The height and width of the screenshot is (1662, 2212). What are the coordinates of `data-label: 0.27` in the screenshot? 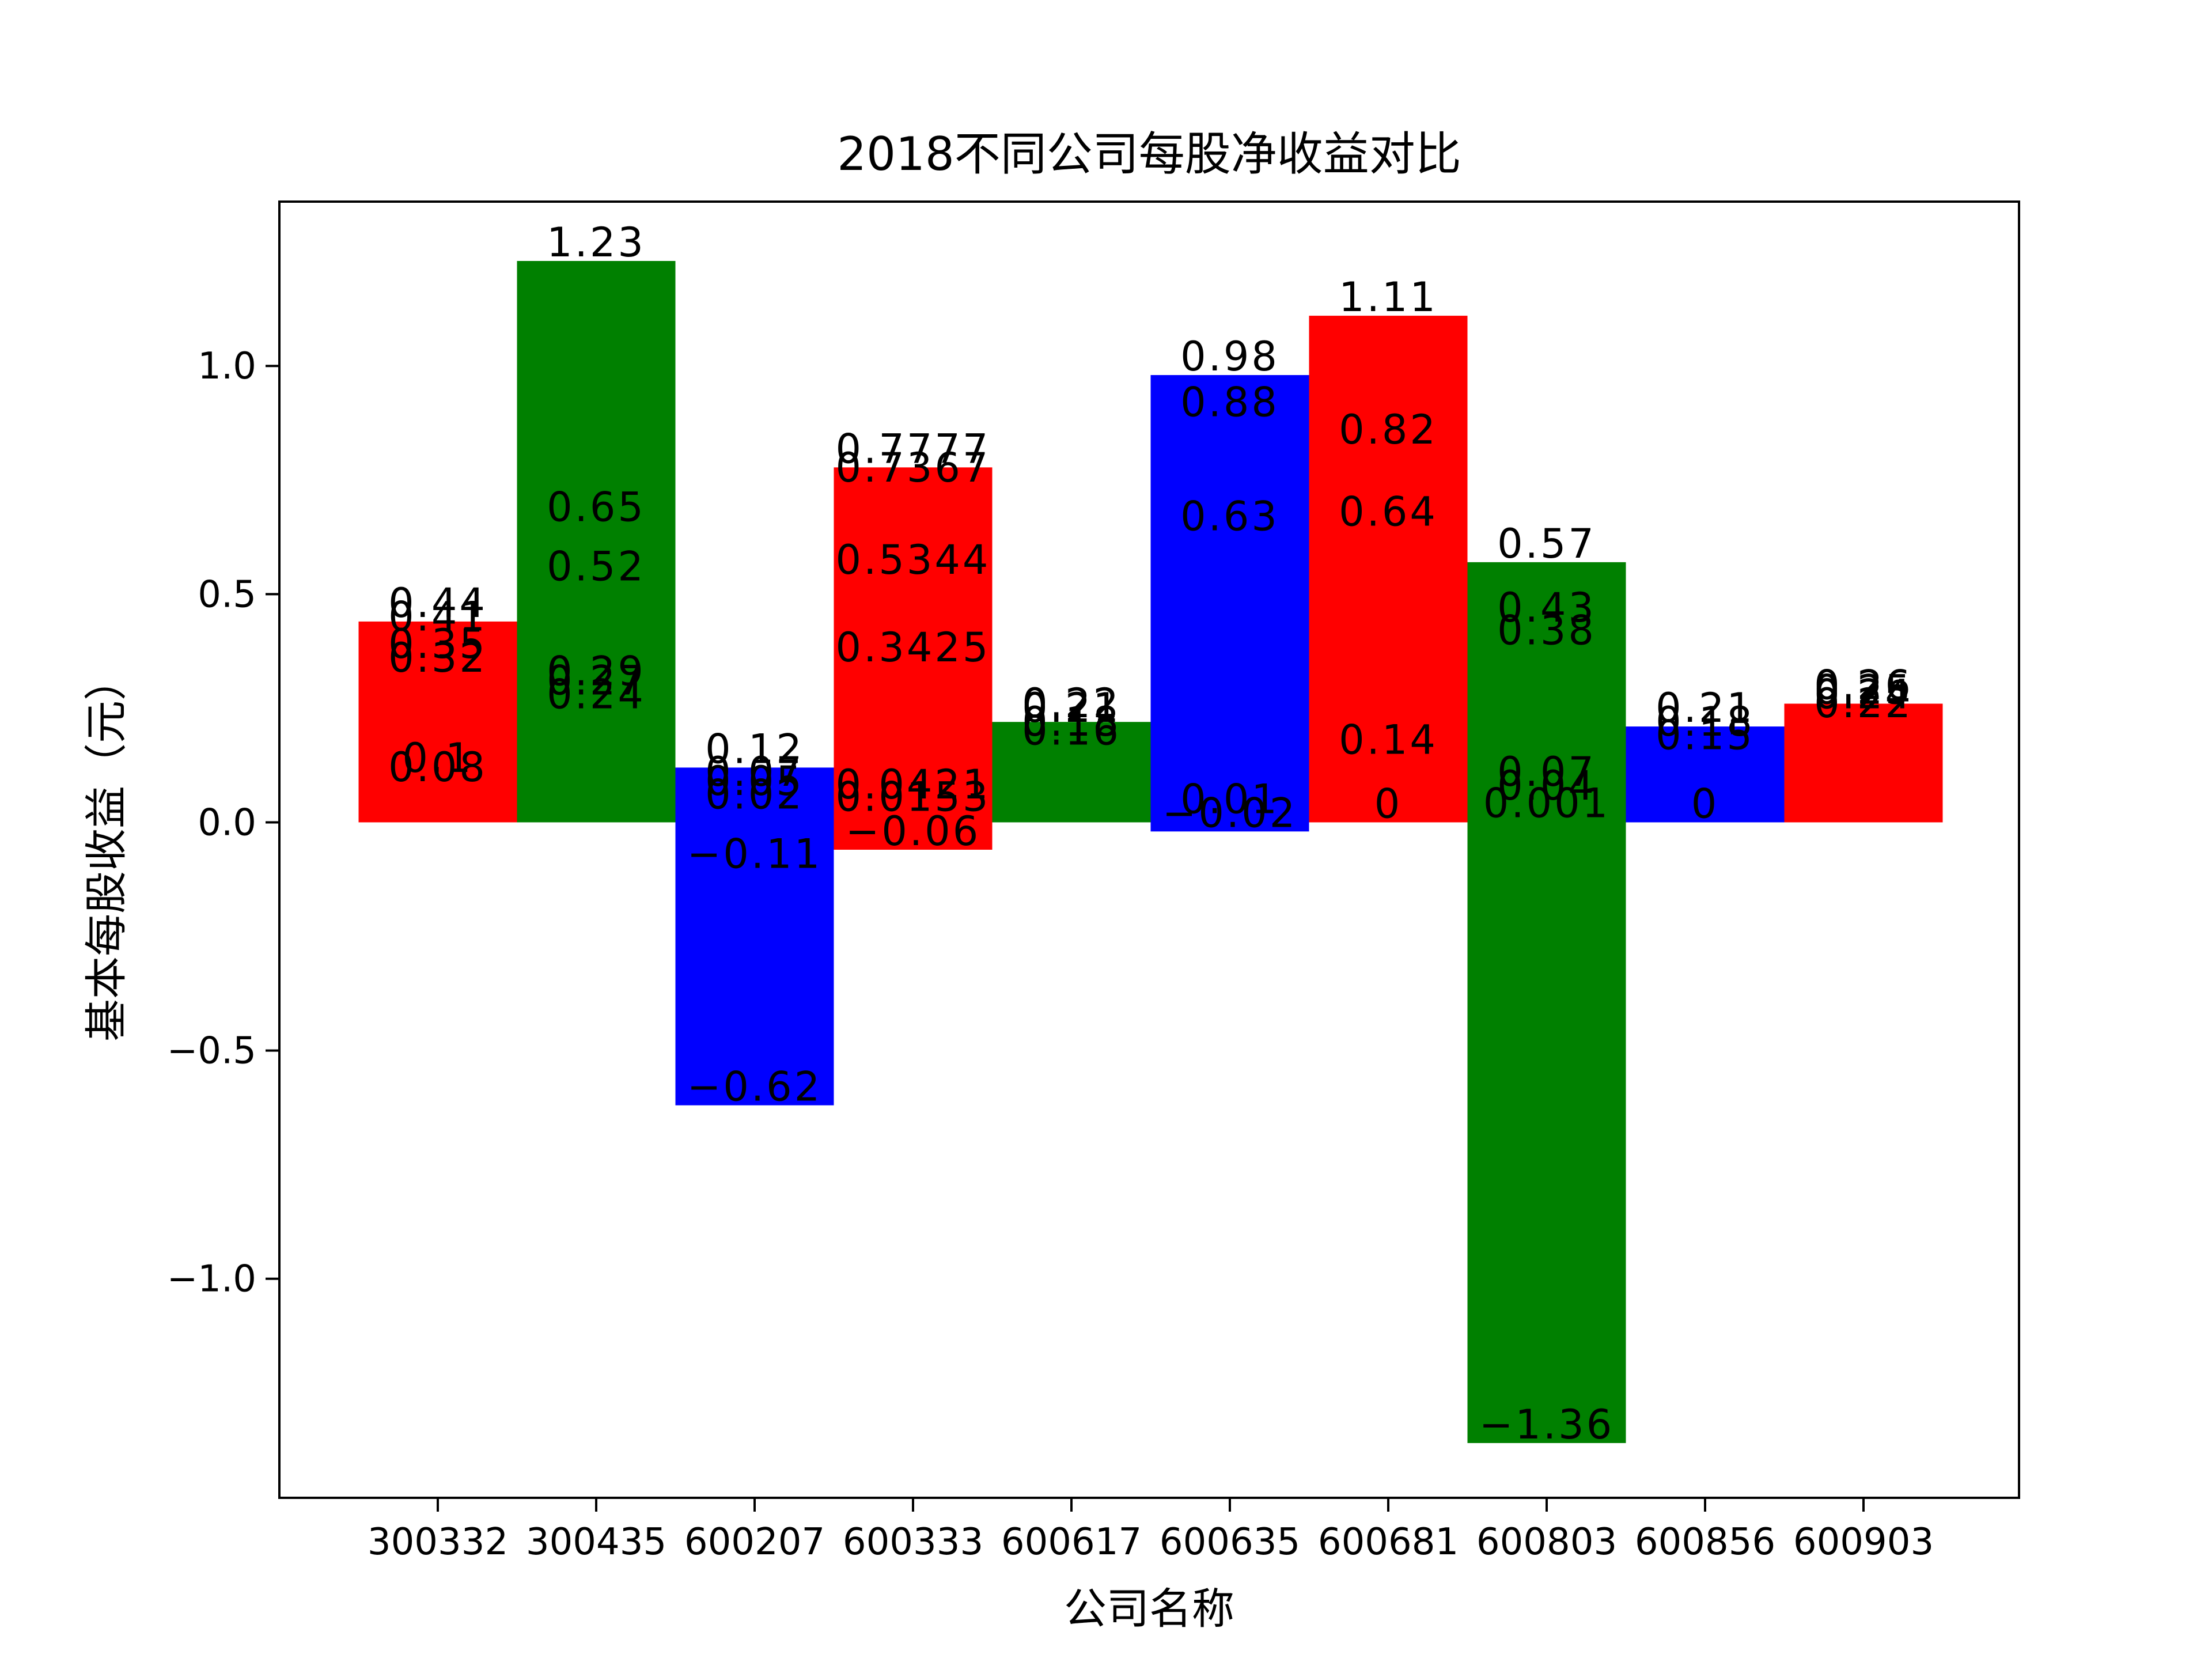 It's located at (596, 681).